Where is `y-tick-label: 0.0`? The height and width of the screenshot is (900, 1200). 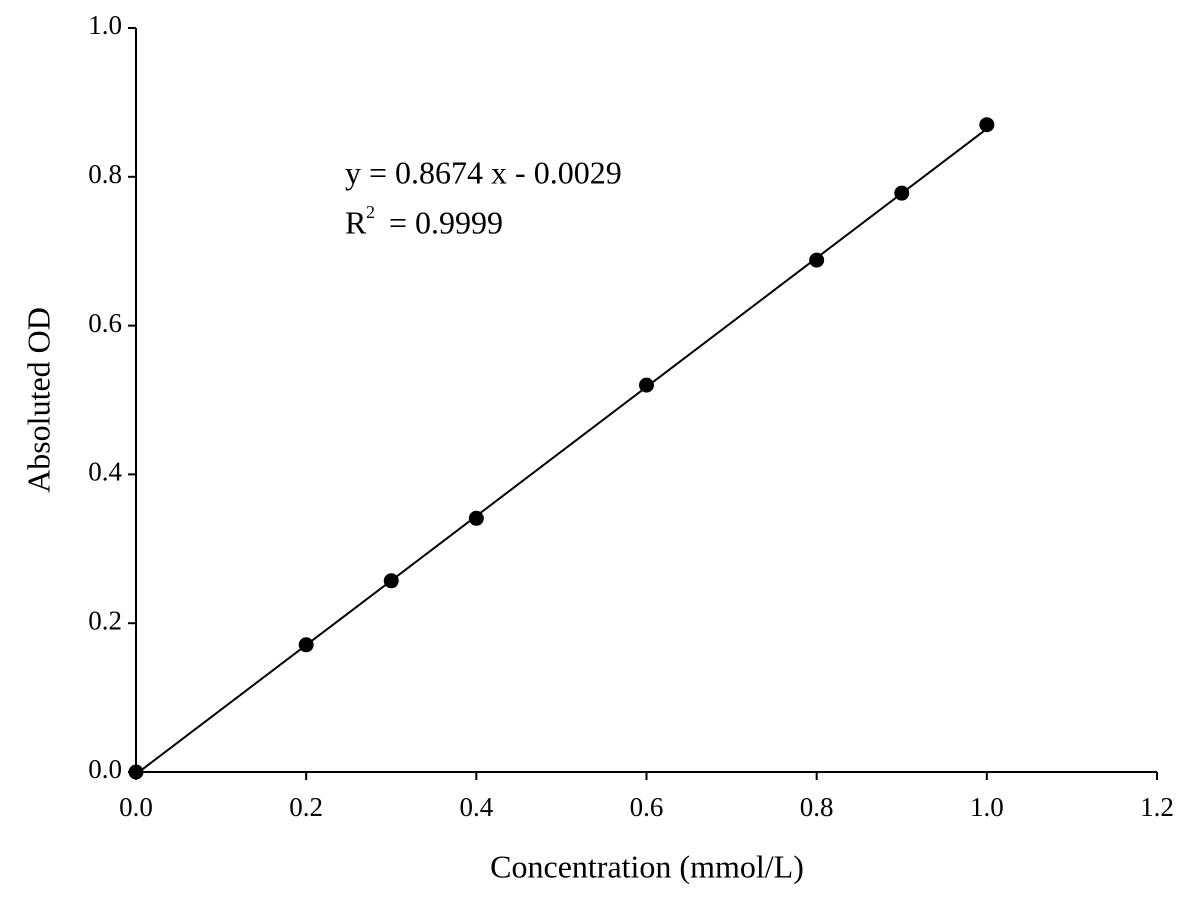
y-tick-label: 0.0 is located at coordinates (105, 769).